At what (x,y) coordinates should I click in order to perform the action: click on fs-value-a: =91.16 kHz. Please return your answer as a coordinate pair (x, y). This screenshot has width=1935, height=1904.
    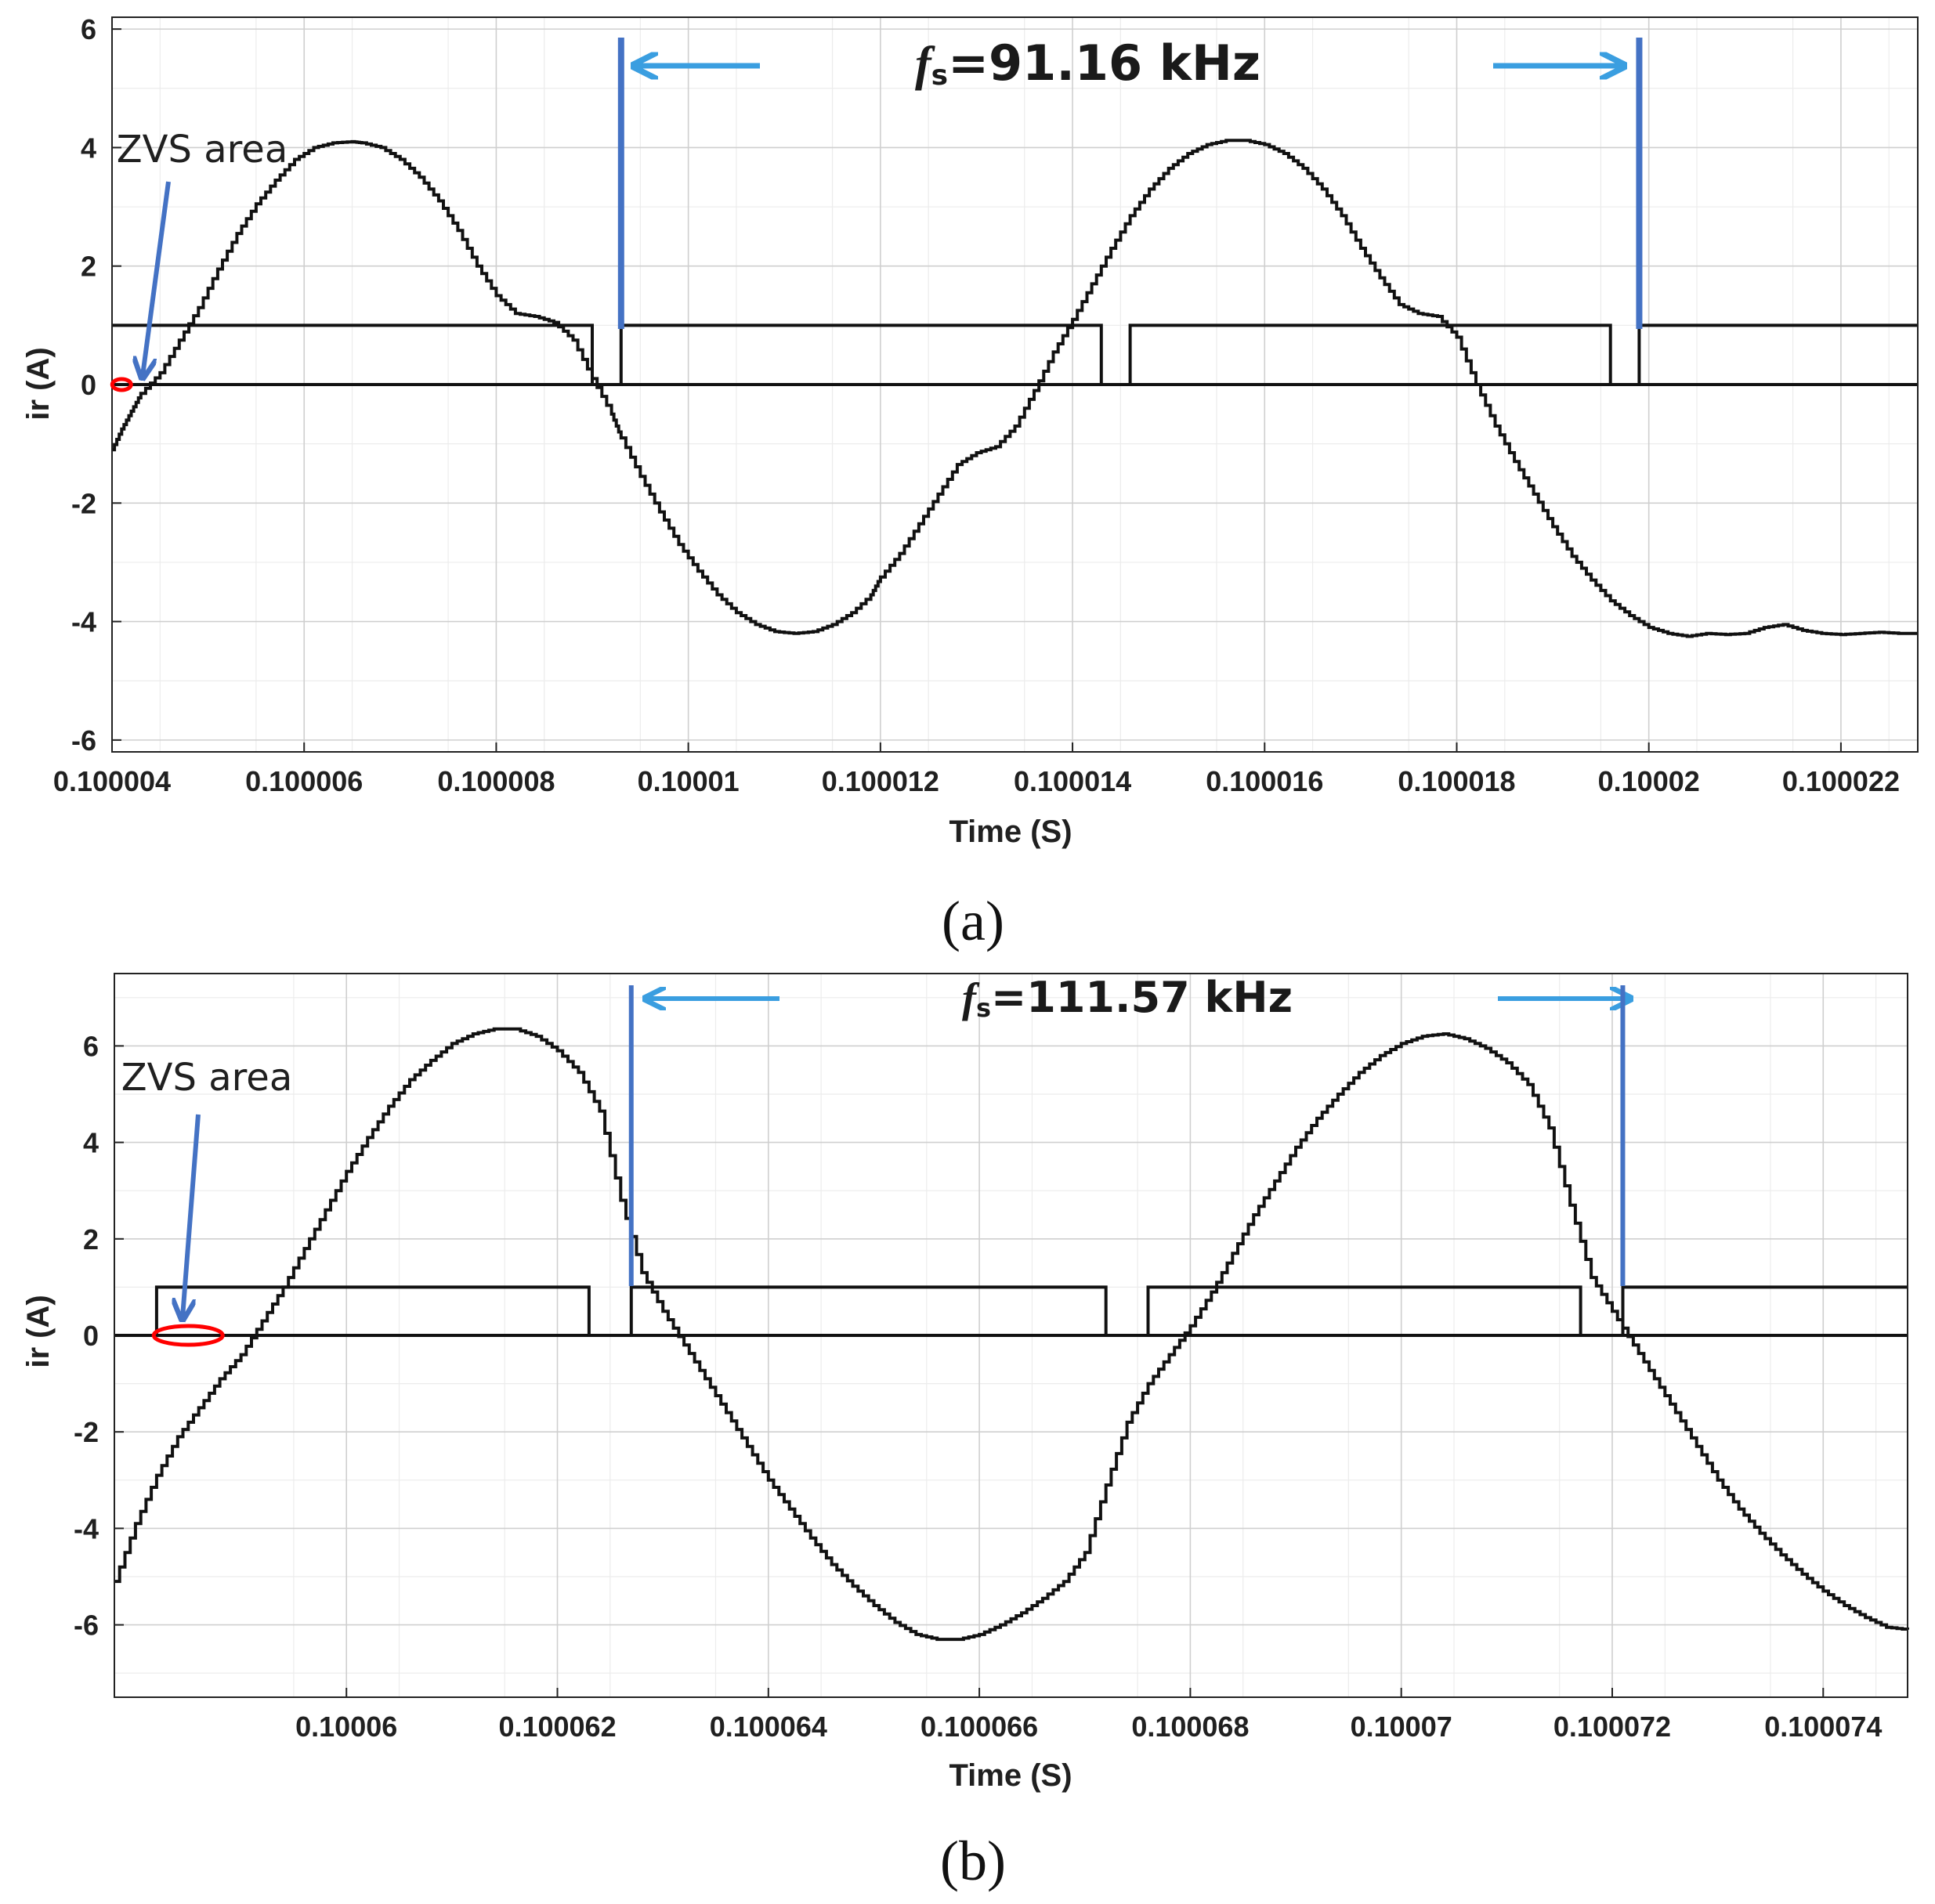
    Looking at the image, I should click on (1104, 63).